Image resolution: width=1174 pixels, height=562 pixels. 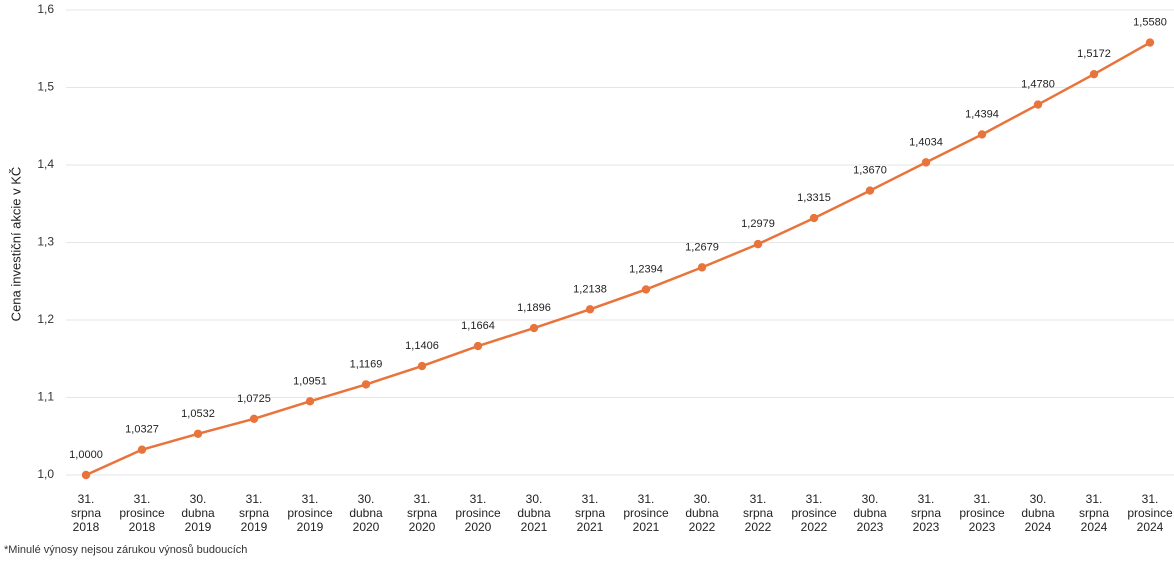 I want to click on x-tick-label: 31. prosince 2020, so click(x=478, y=513).